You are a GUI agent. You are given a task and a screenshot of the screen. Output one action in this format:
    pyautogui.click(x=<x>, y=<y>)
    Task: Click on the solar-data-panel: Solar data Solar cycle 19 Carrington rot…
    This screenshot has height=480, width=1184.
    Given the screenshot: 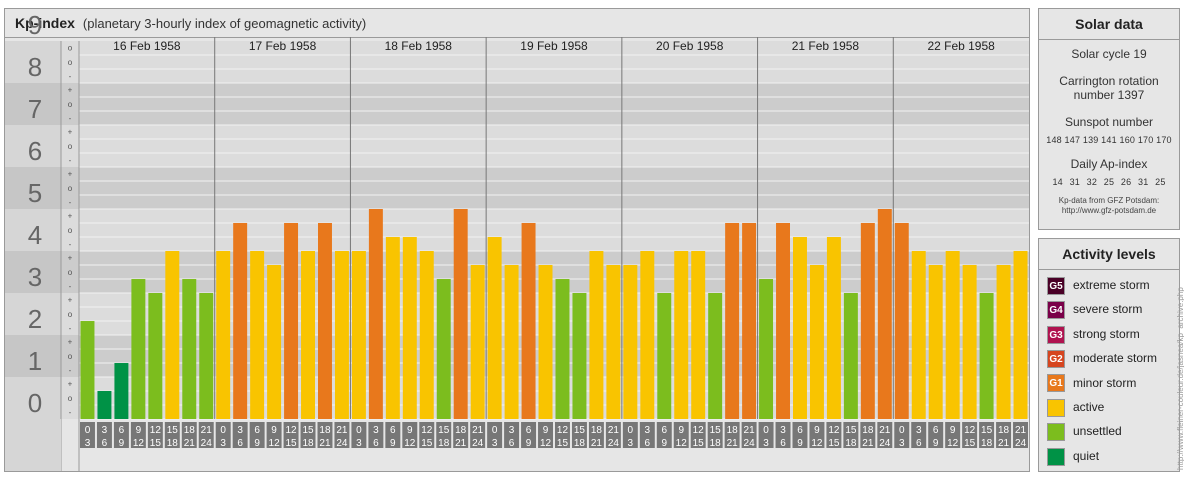 What is the action you would take?
    pyautogui.click(x=1109, y=119)
    